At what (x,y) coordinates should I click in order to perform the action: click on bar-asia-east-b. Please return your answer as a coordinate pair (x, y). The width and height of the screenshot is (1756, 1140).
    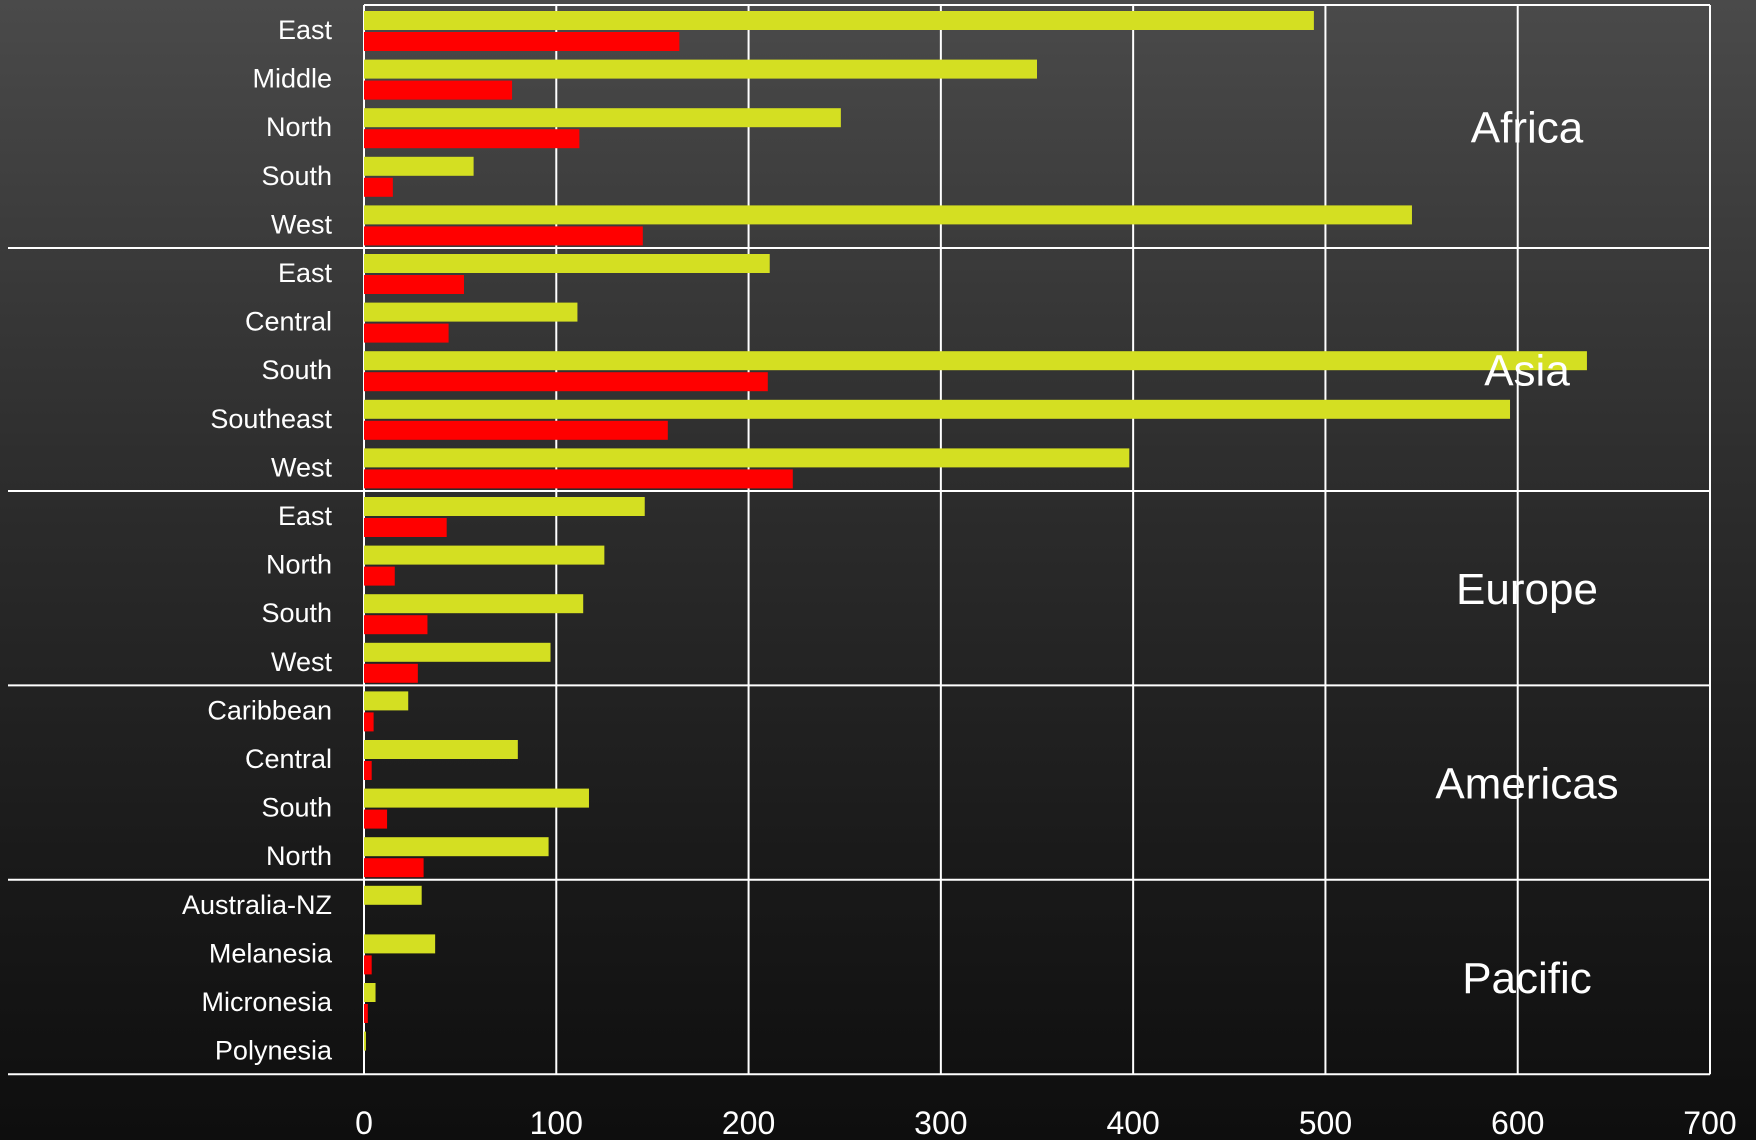
    Looking at the image, I should click on (414, 284).